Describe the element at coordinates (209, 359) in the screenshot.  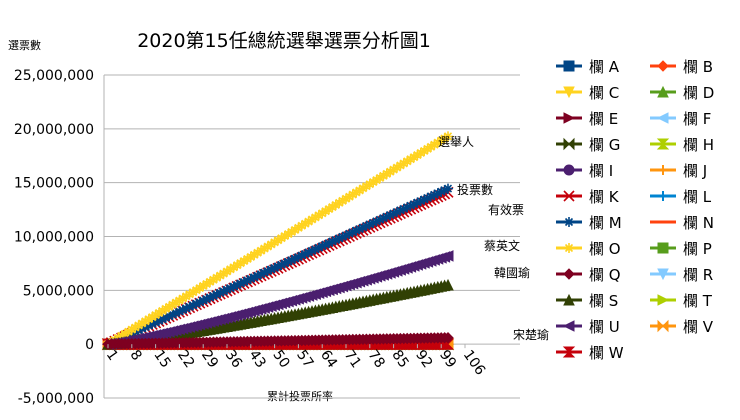
I see `x-tick-label: 29` at that location.